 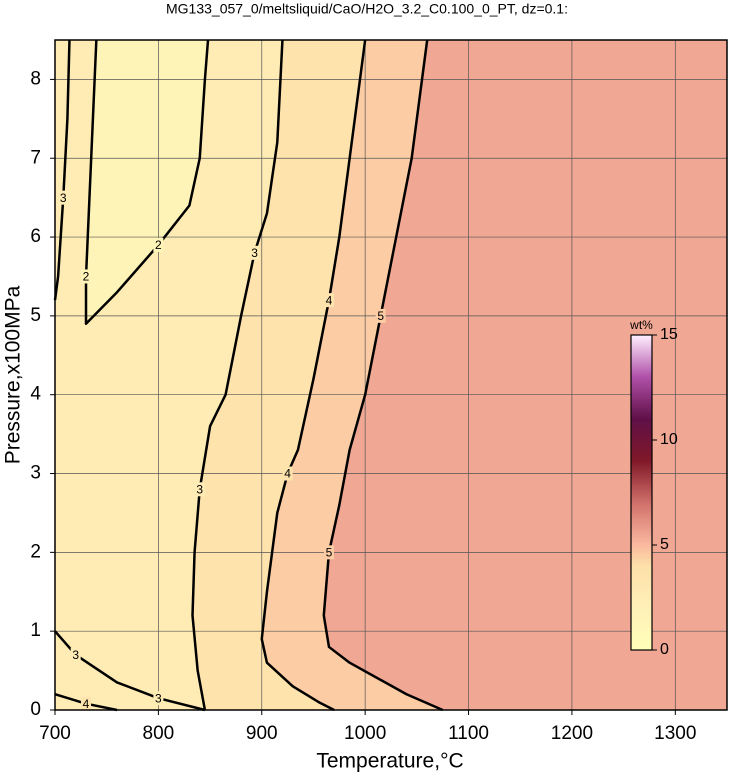 What do you see at coordinates (35, 157) in the screenshot?
I see `y-tick-label: 7` at bounding box center [35, 157].